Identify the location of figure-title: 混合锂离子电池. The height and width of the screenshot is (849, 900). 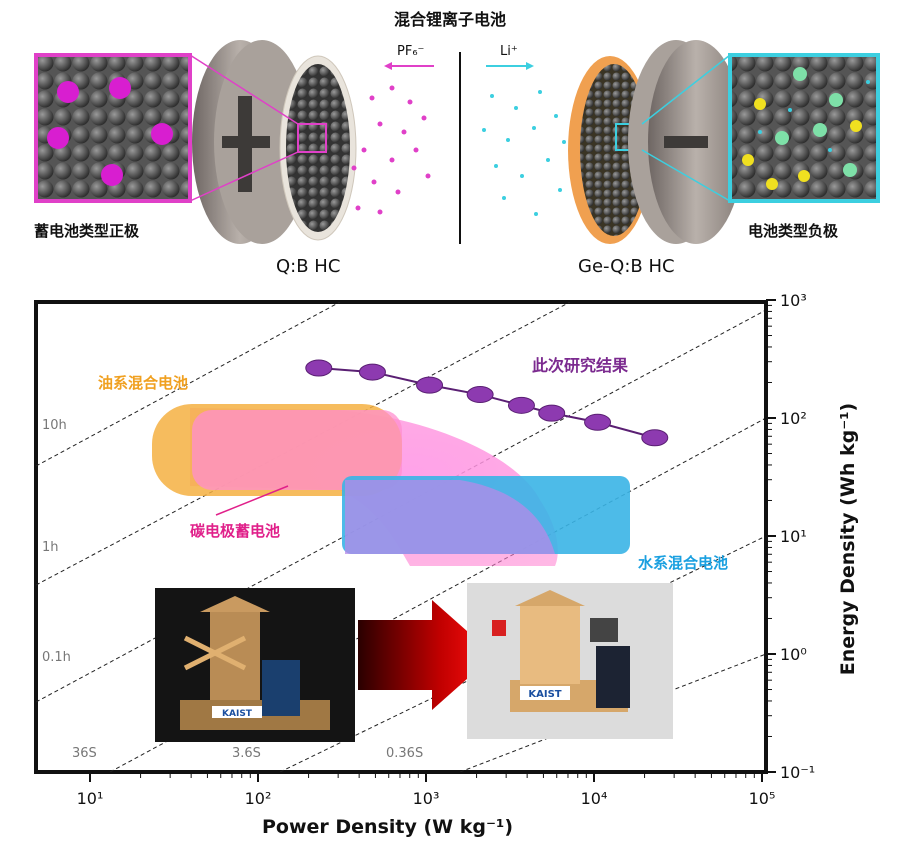
(449, 19).